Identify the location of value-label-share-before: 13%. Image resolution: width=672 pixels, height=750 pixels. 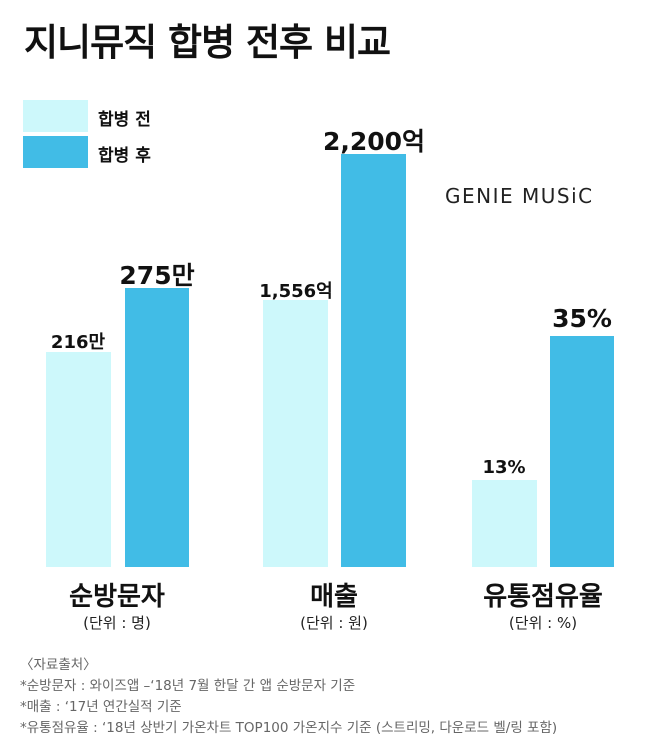
(504, 467).